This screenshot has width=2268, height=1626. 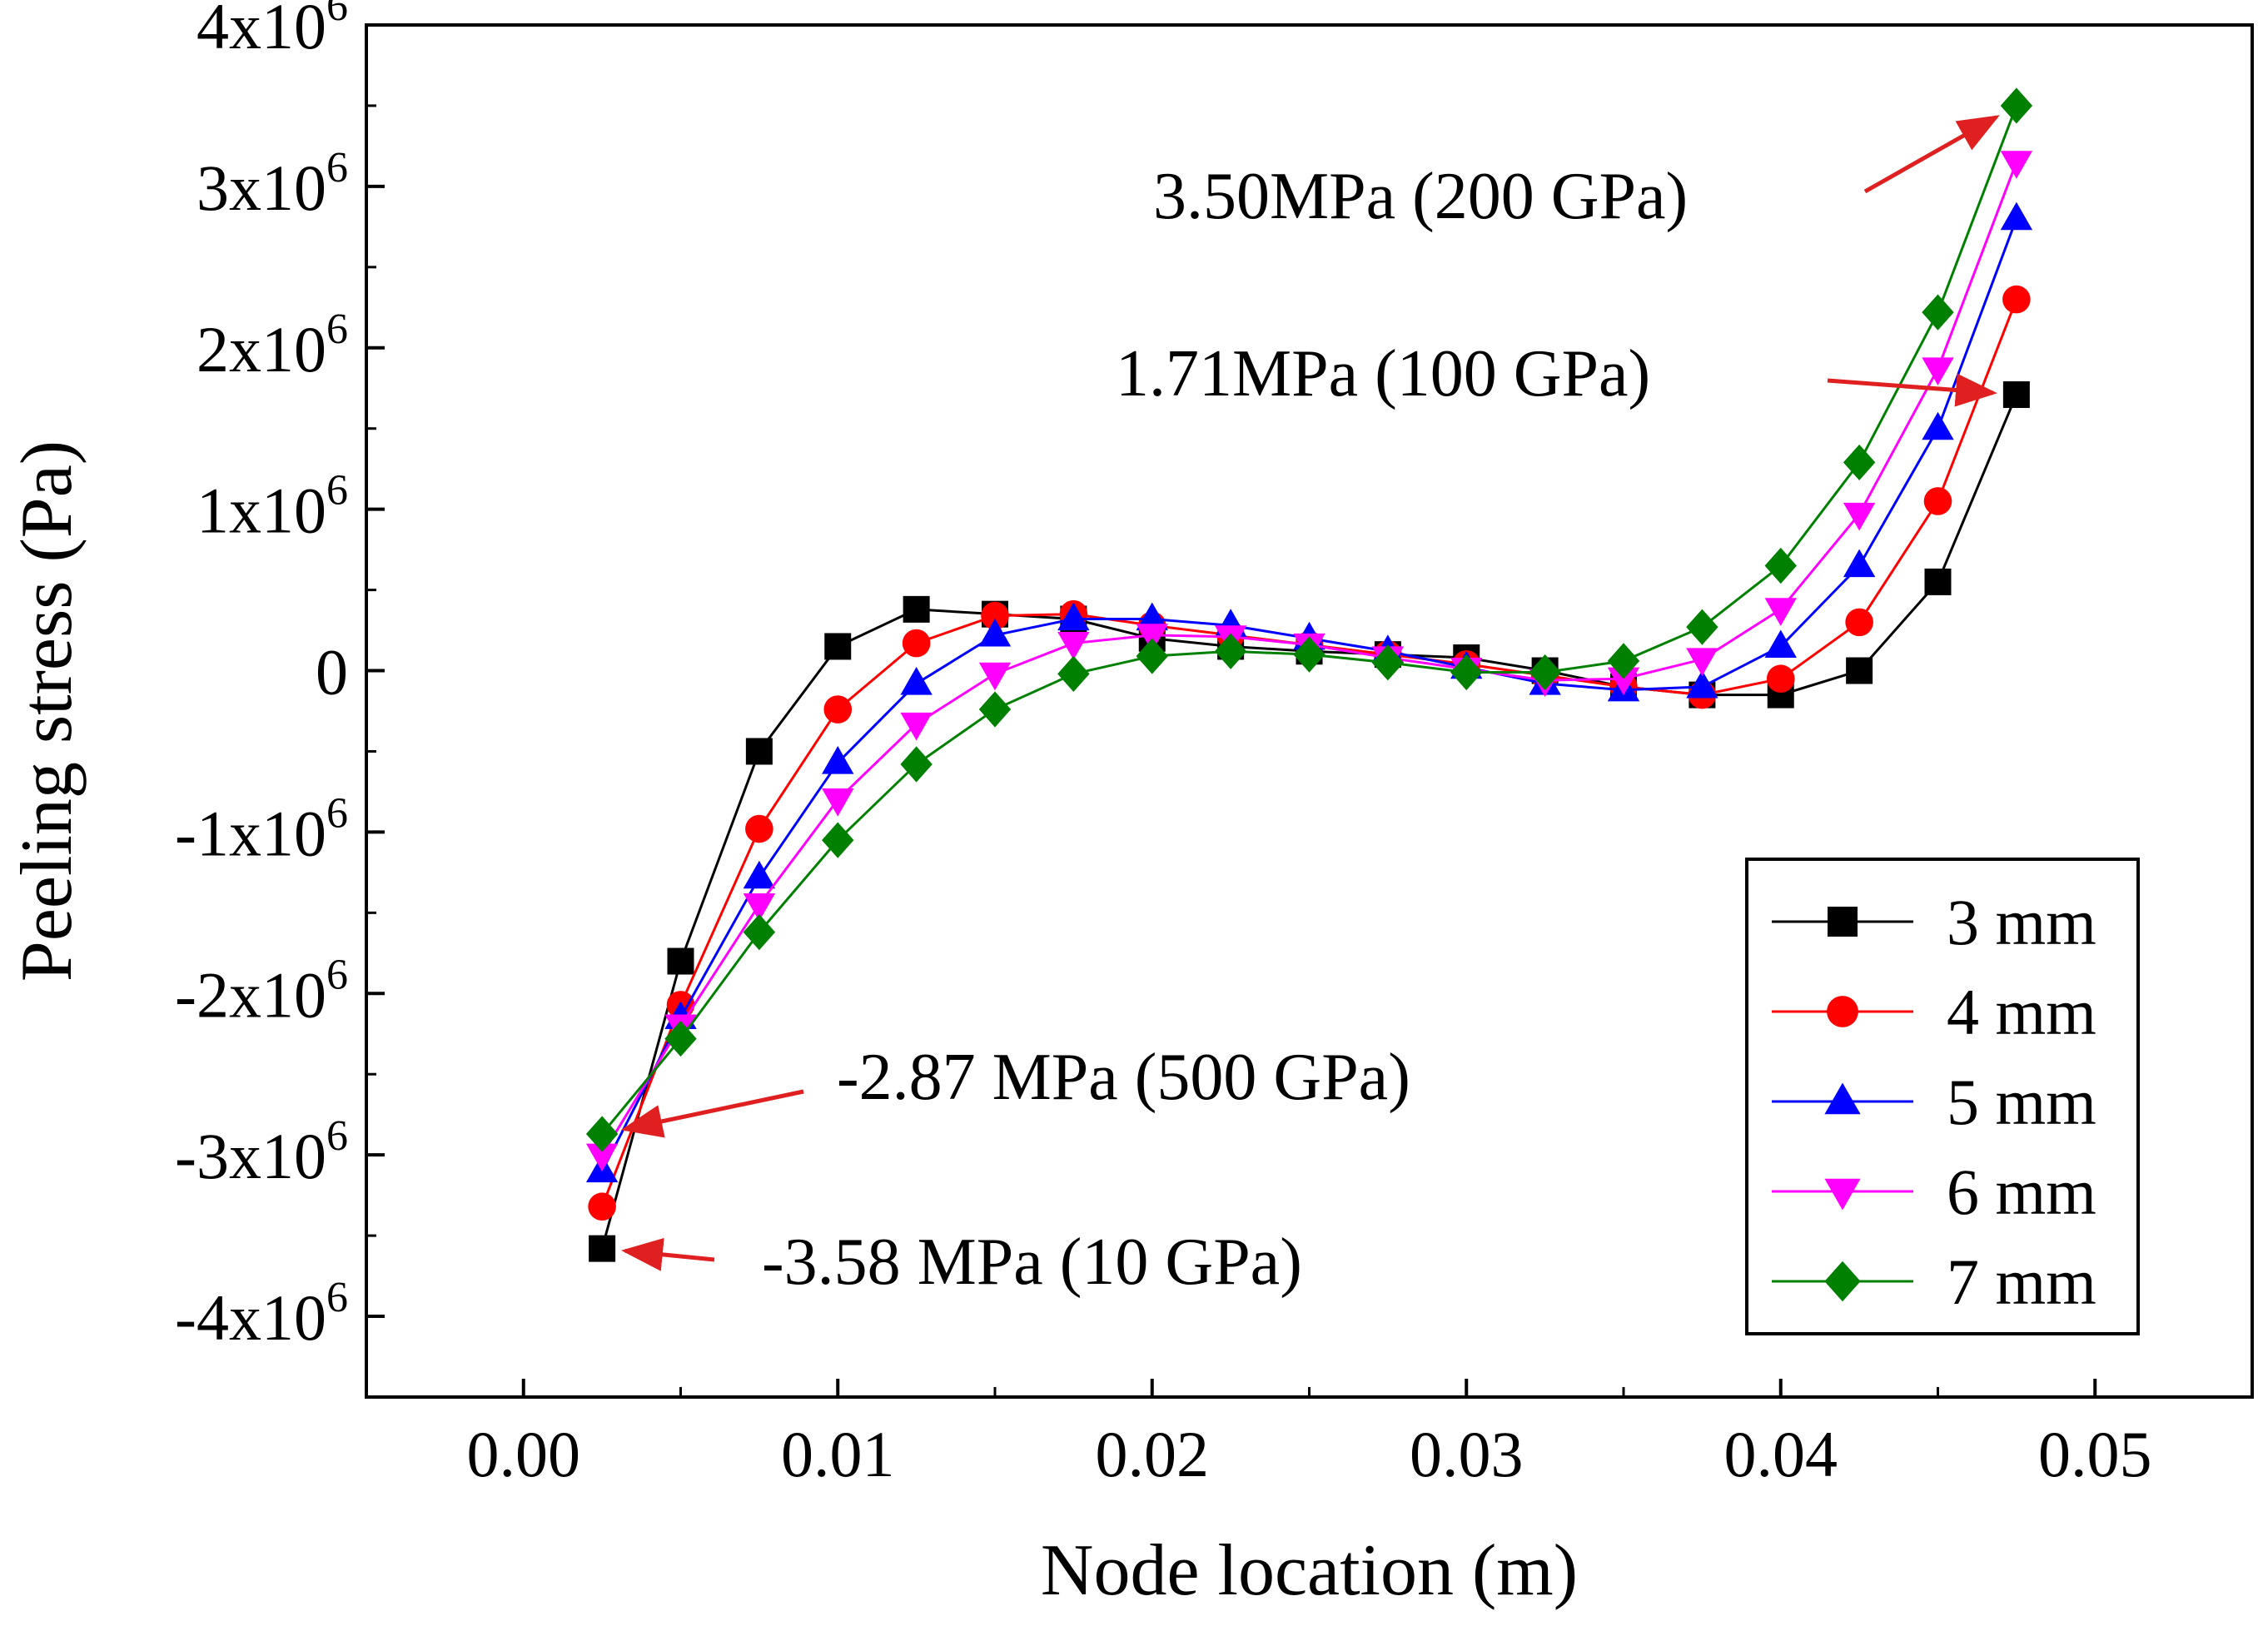 I want to click on y-tick-label: -3x10⁶, so click(x=261, y=1152).